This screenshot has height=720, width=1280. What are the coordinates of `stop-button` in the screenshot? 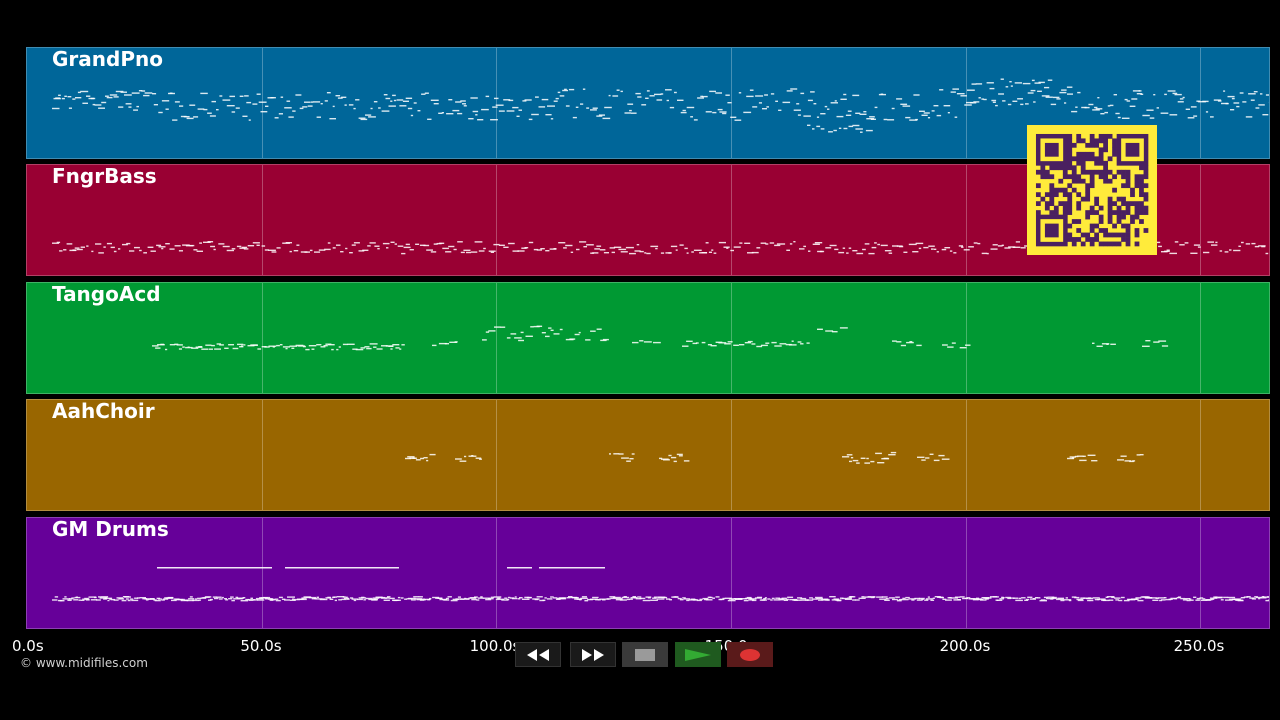 It's located at (645, 654).